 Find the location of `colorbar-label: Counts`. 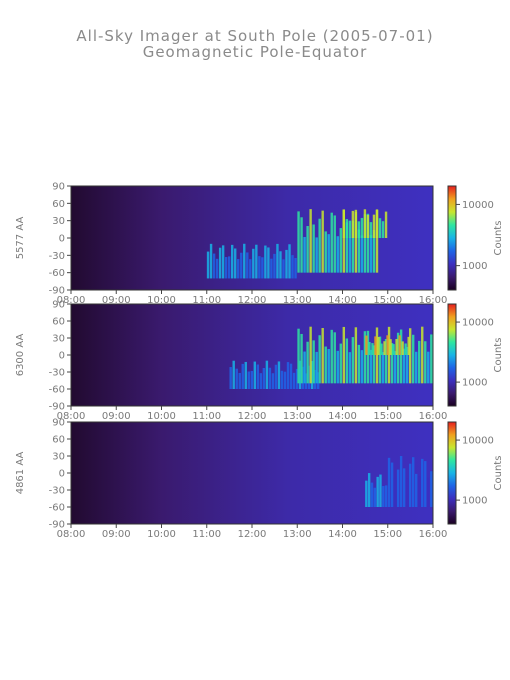

colorbar-label: Counts is located at coordinates (498, 355).